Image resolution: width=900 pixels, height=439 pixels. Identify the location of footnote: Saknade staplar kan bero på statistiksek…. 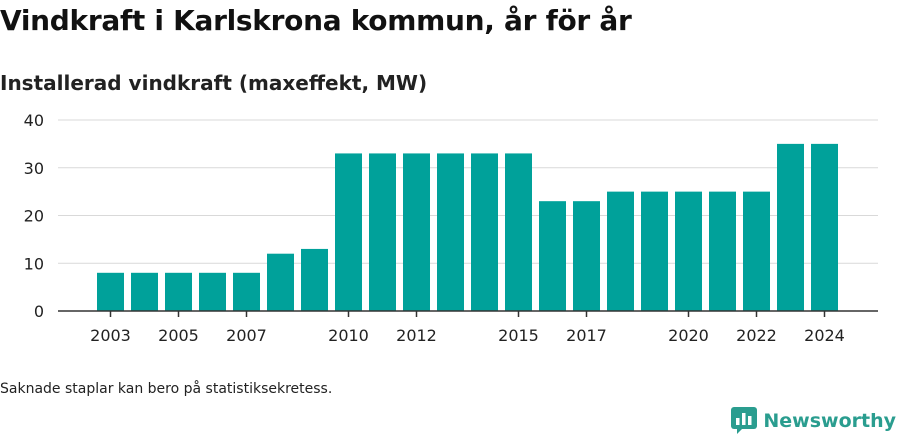
(166, 389).